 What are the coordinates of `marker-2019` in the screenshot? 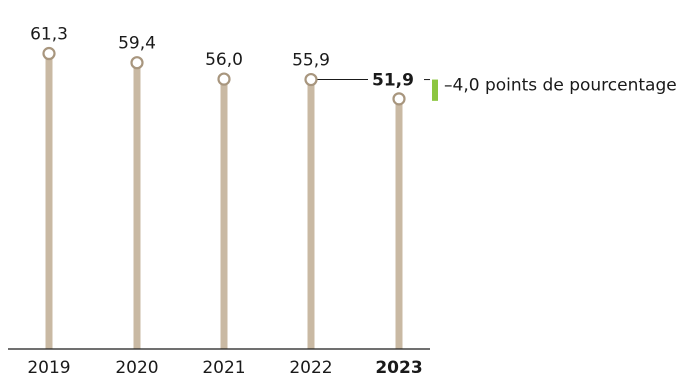 It's located at (49, 53).